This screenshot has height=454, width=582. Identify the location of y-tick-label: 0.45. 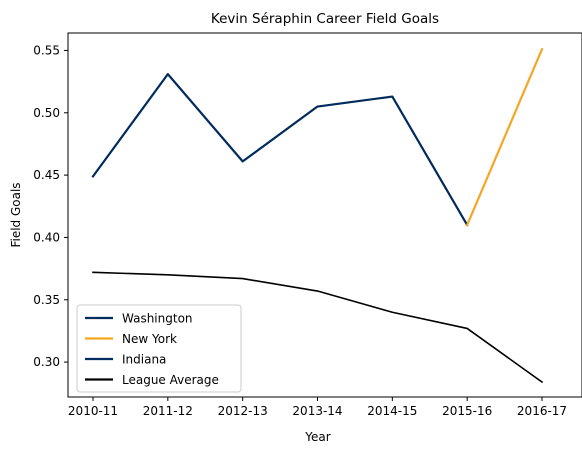
(46, 175).